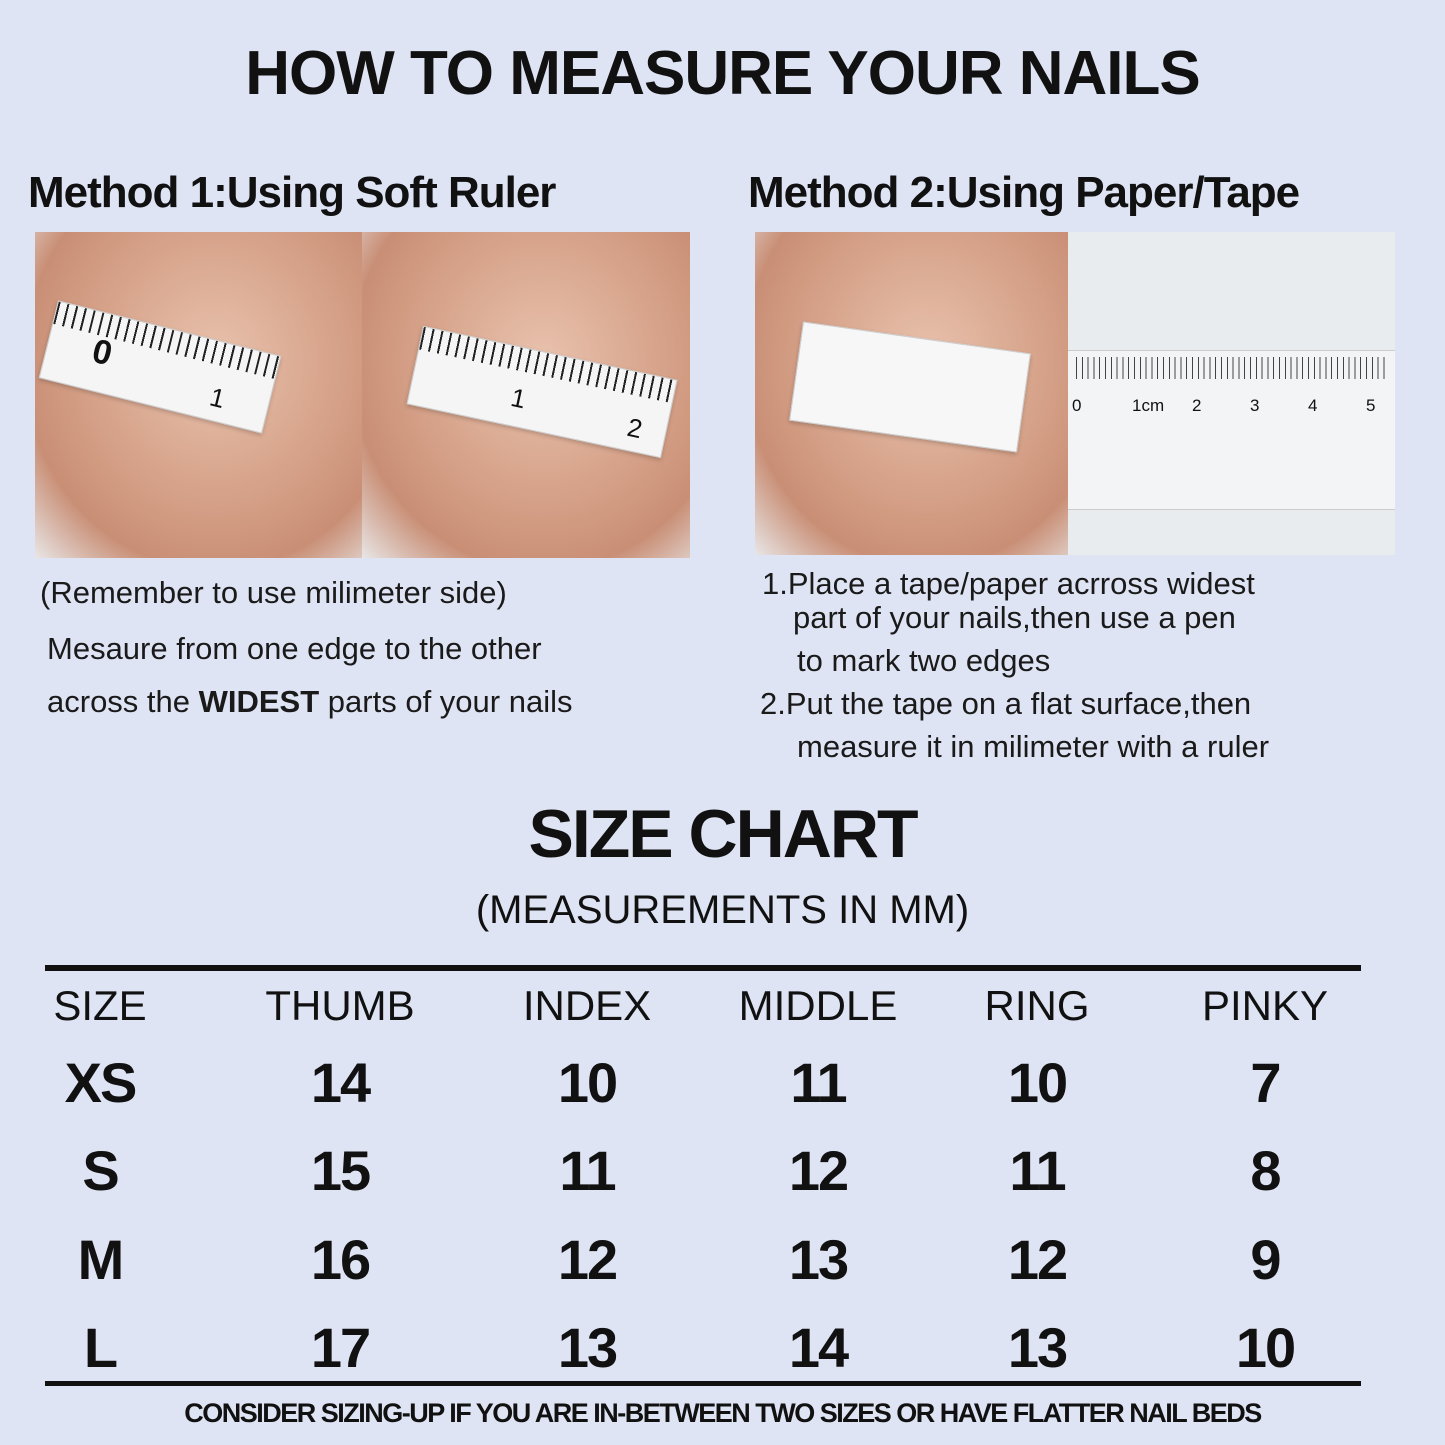  I want to click on method2-heading: Method 2:Using Paper/Tape, so click(1024, 192).